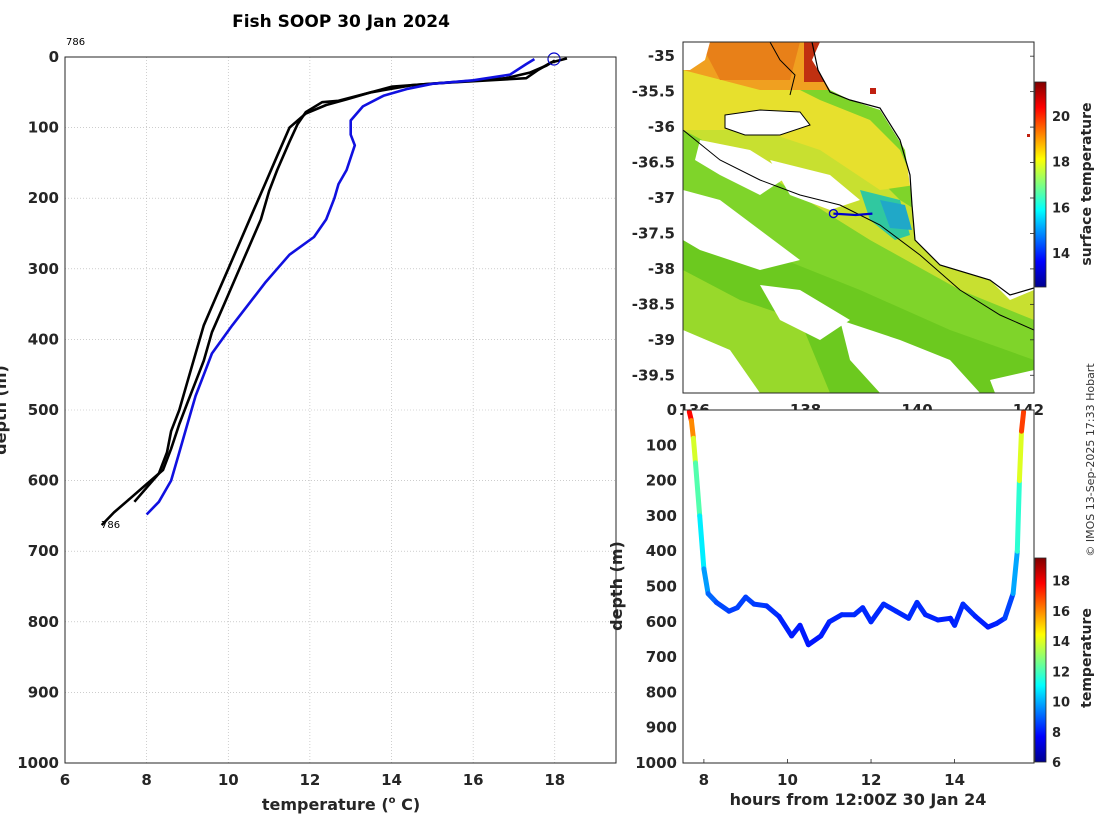 The height and width of the screenshot is (820, 1100). What do you see at coordinates (661, 481) in the screenshot?
I see `time-depth-y-tick-label: 200` at bounding box center [661, 481].